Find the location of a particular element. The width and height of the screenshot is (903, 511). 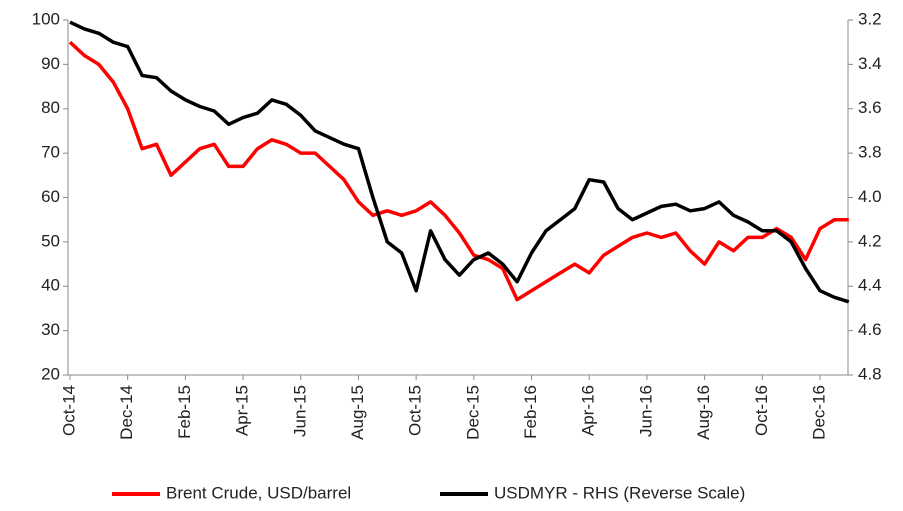

y2-tick-label: 4.4 is located at coordinates (870, 285).